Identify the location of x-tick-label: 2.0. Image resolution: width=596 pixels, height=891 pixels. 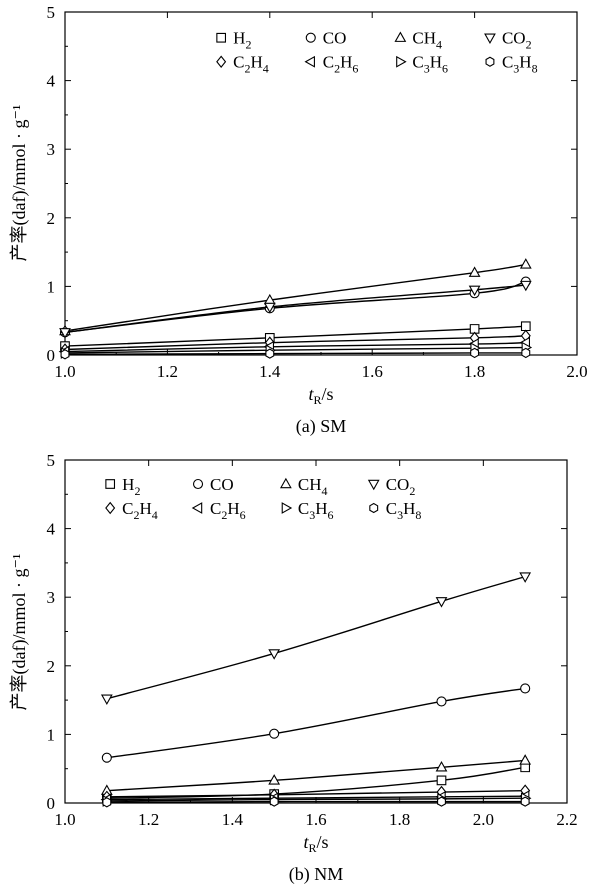
(483, 819).